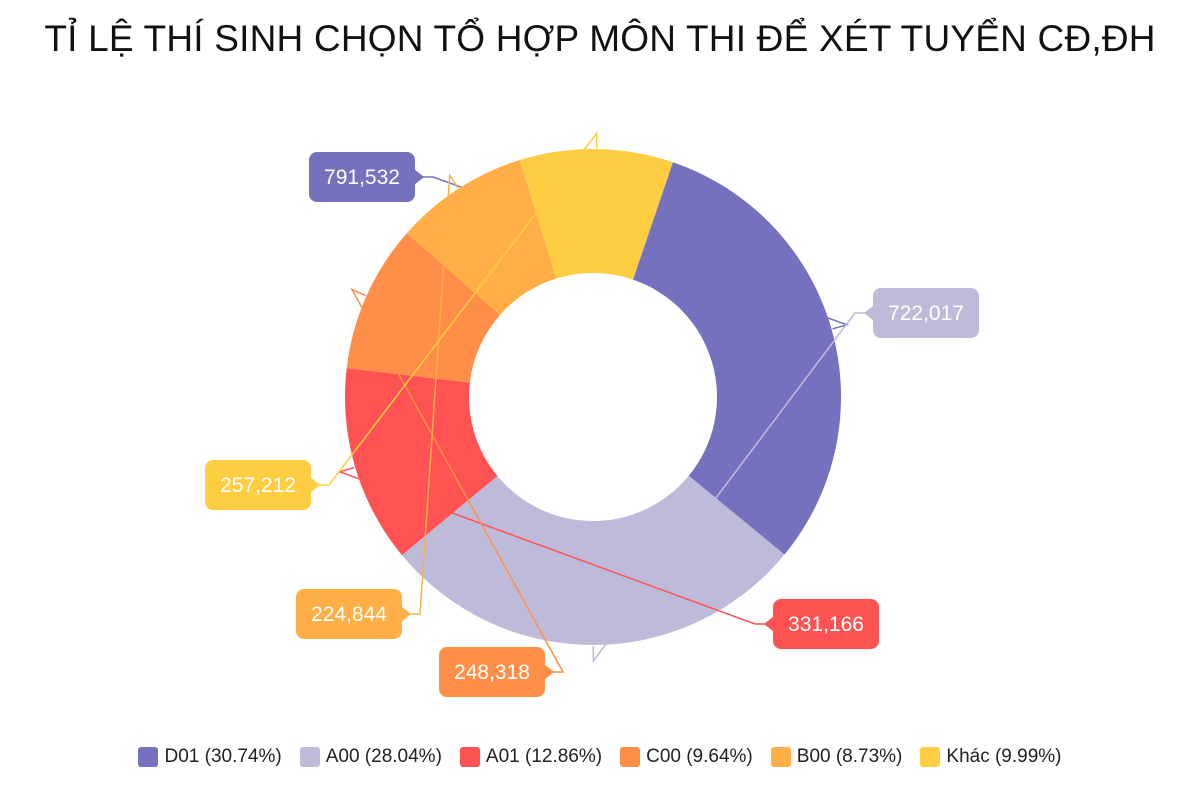 The height and width of the screenshot is (796, 1200). I want to click on value-label-a01: 331,166, so click(826, 624).